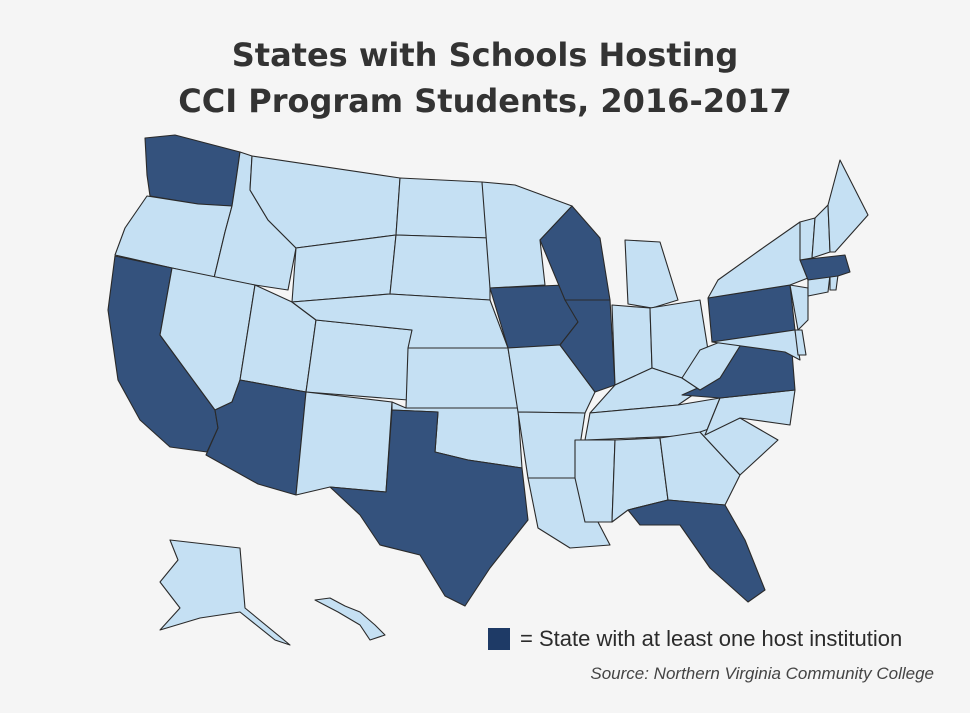 This screenshot has width=970, height=713. Describe the element at coordinates (587, 346) in the screenshot. I see `state-il` at that location.